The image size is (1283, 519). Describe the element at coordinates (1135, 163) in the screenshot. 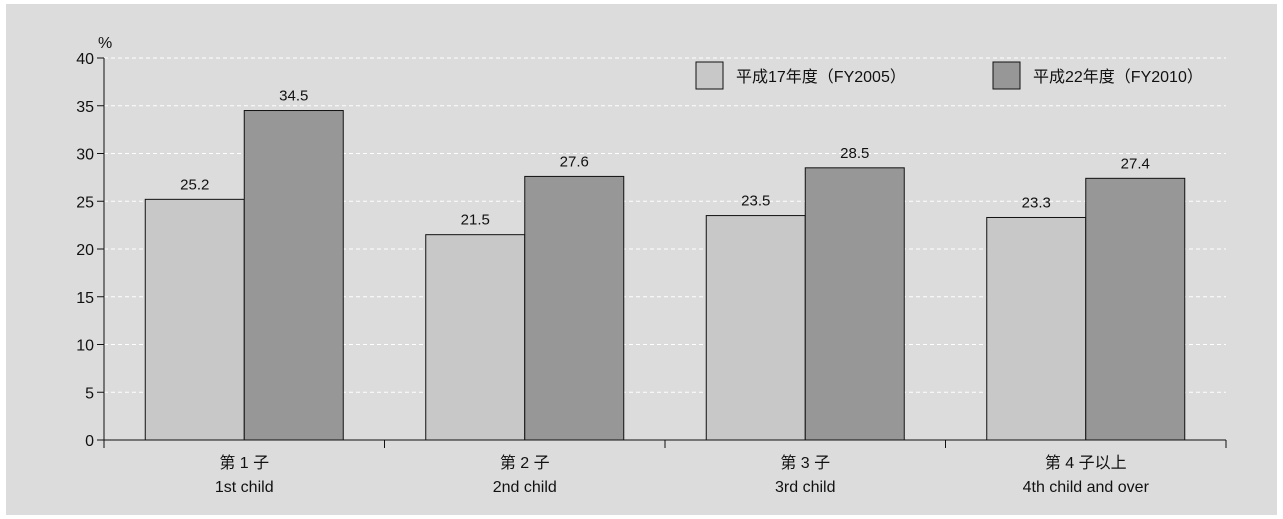

I see `data-label: 27.4` at that location.